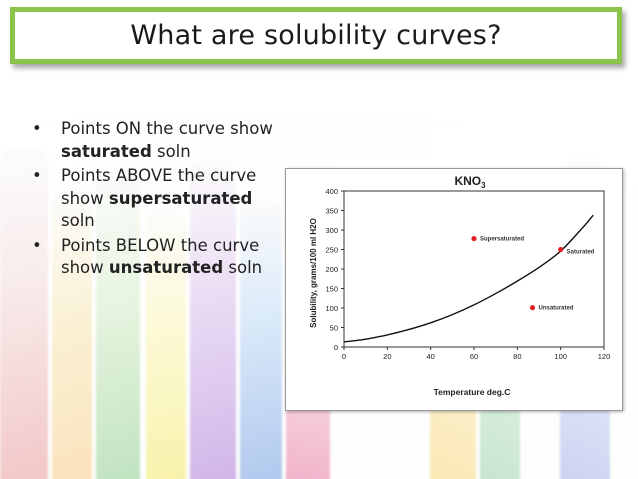 Image resolution: width=638 pixels, height=479 pixels. What do you see at coordinates (106, 151) in the screenshot?
I see `bullet-emphasis: saturated` at bounding box center [106, 151].